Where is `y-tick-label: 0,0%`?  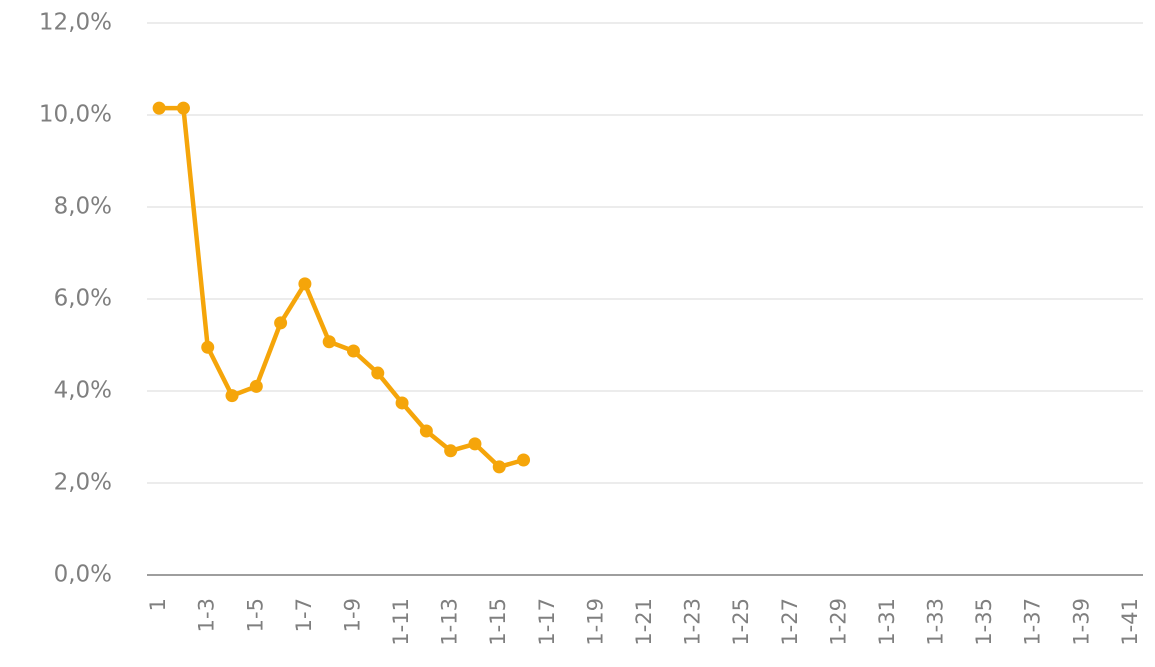 y-tick-label: 0,0% is located at coordinates (83, 575).